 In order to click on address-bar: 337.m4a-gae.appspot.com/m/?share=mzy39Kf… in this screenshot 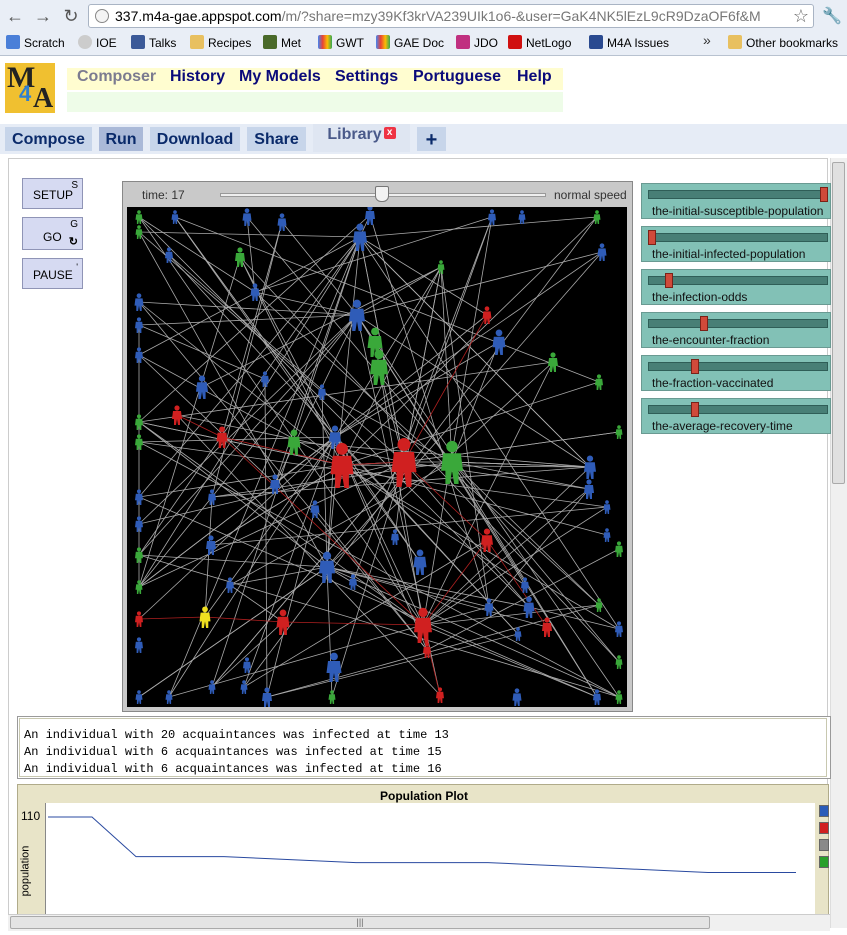, I will do `click(451, 16)`.